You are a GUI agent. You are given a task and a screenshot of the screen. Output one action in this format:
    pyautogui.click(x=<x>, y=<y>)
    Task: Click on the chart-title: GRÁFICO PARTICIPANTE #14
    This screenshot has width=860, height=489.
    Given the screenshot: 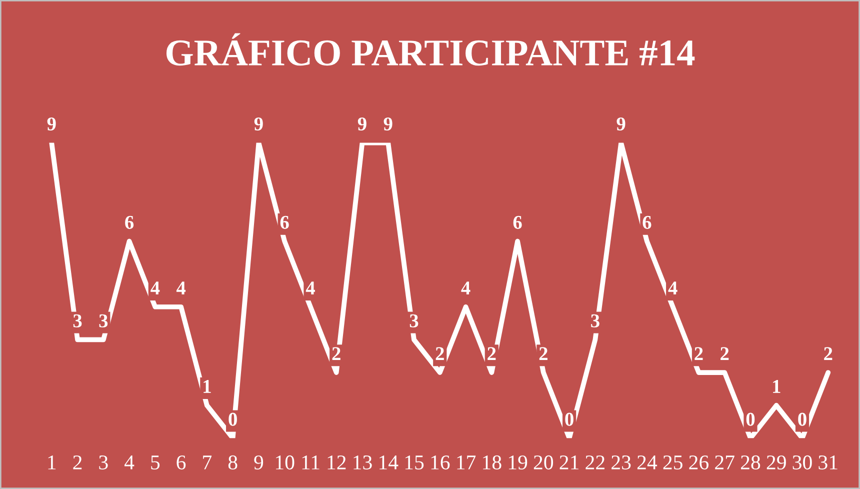 What is the action you would take?
    pyautogui.click(x=430, y=49)
    